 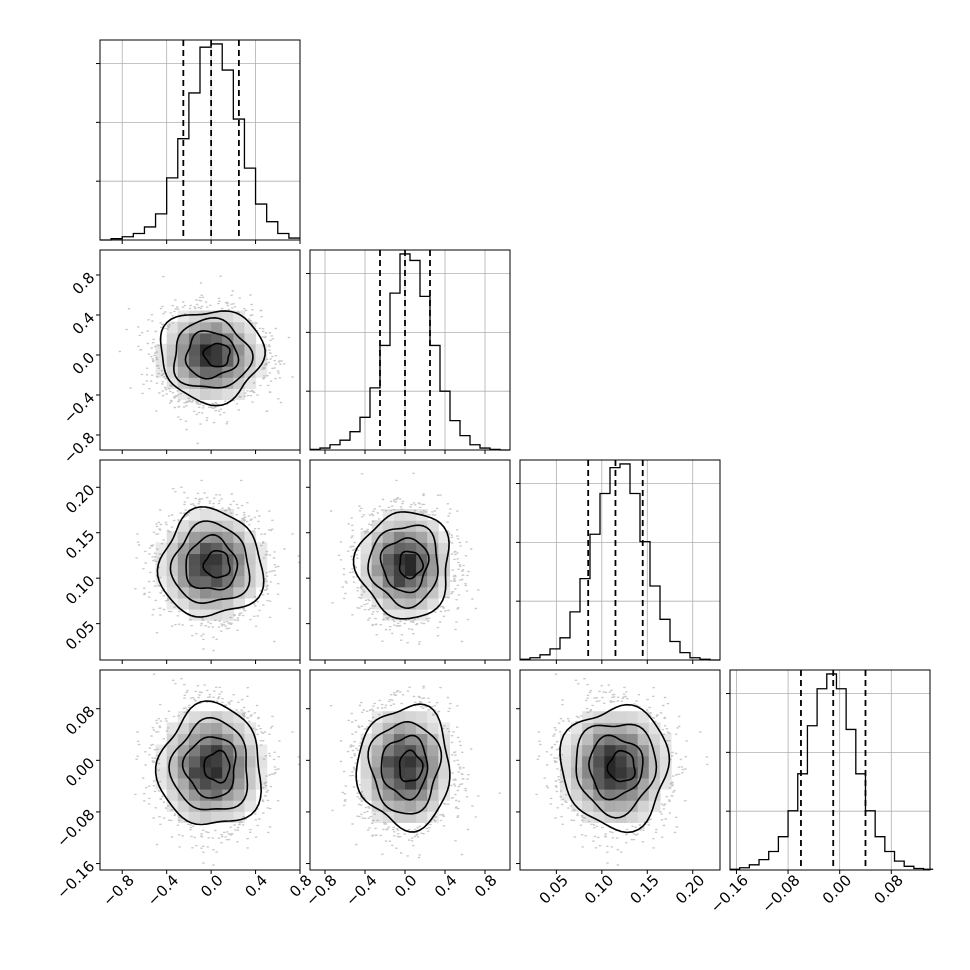 What do you see at coordinates (75, 828) in the screenshot?
I see `y-tick-label: −0.08` at bounding box center [75, 828].